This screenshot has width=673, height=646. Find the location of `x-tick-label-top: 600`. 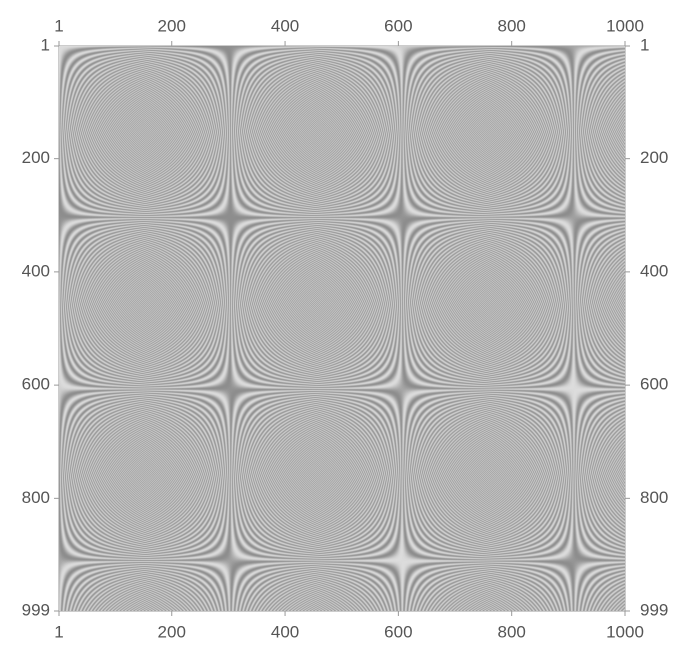

x-tick-label-top: 600 is located at coordinates (398, 25).